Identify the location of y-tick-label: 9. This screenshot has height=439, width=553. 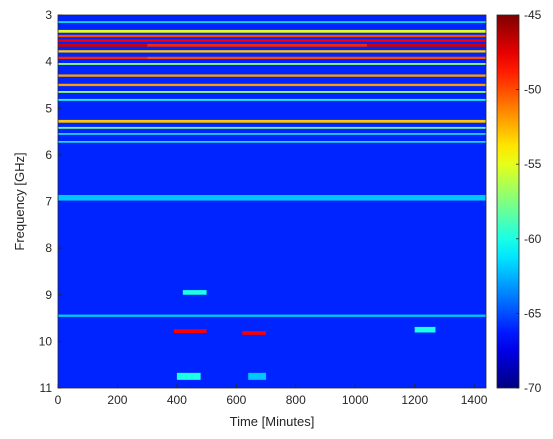
(48, 295).